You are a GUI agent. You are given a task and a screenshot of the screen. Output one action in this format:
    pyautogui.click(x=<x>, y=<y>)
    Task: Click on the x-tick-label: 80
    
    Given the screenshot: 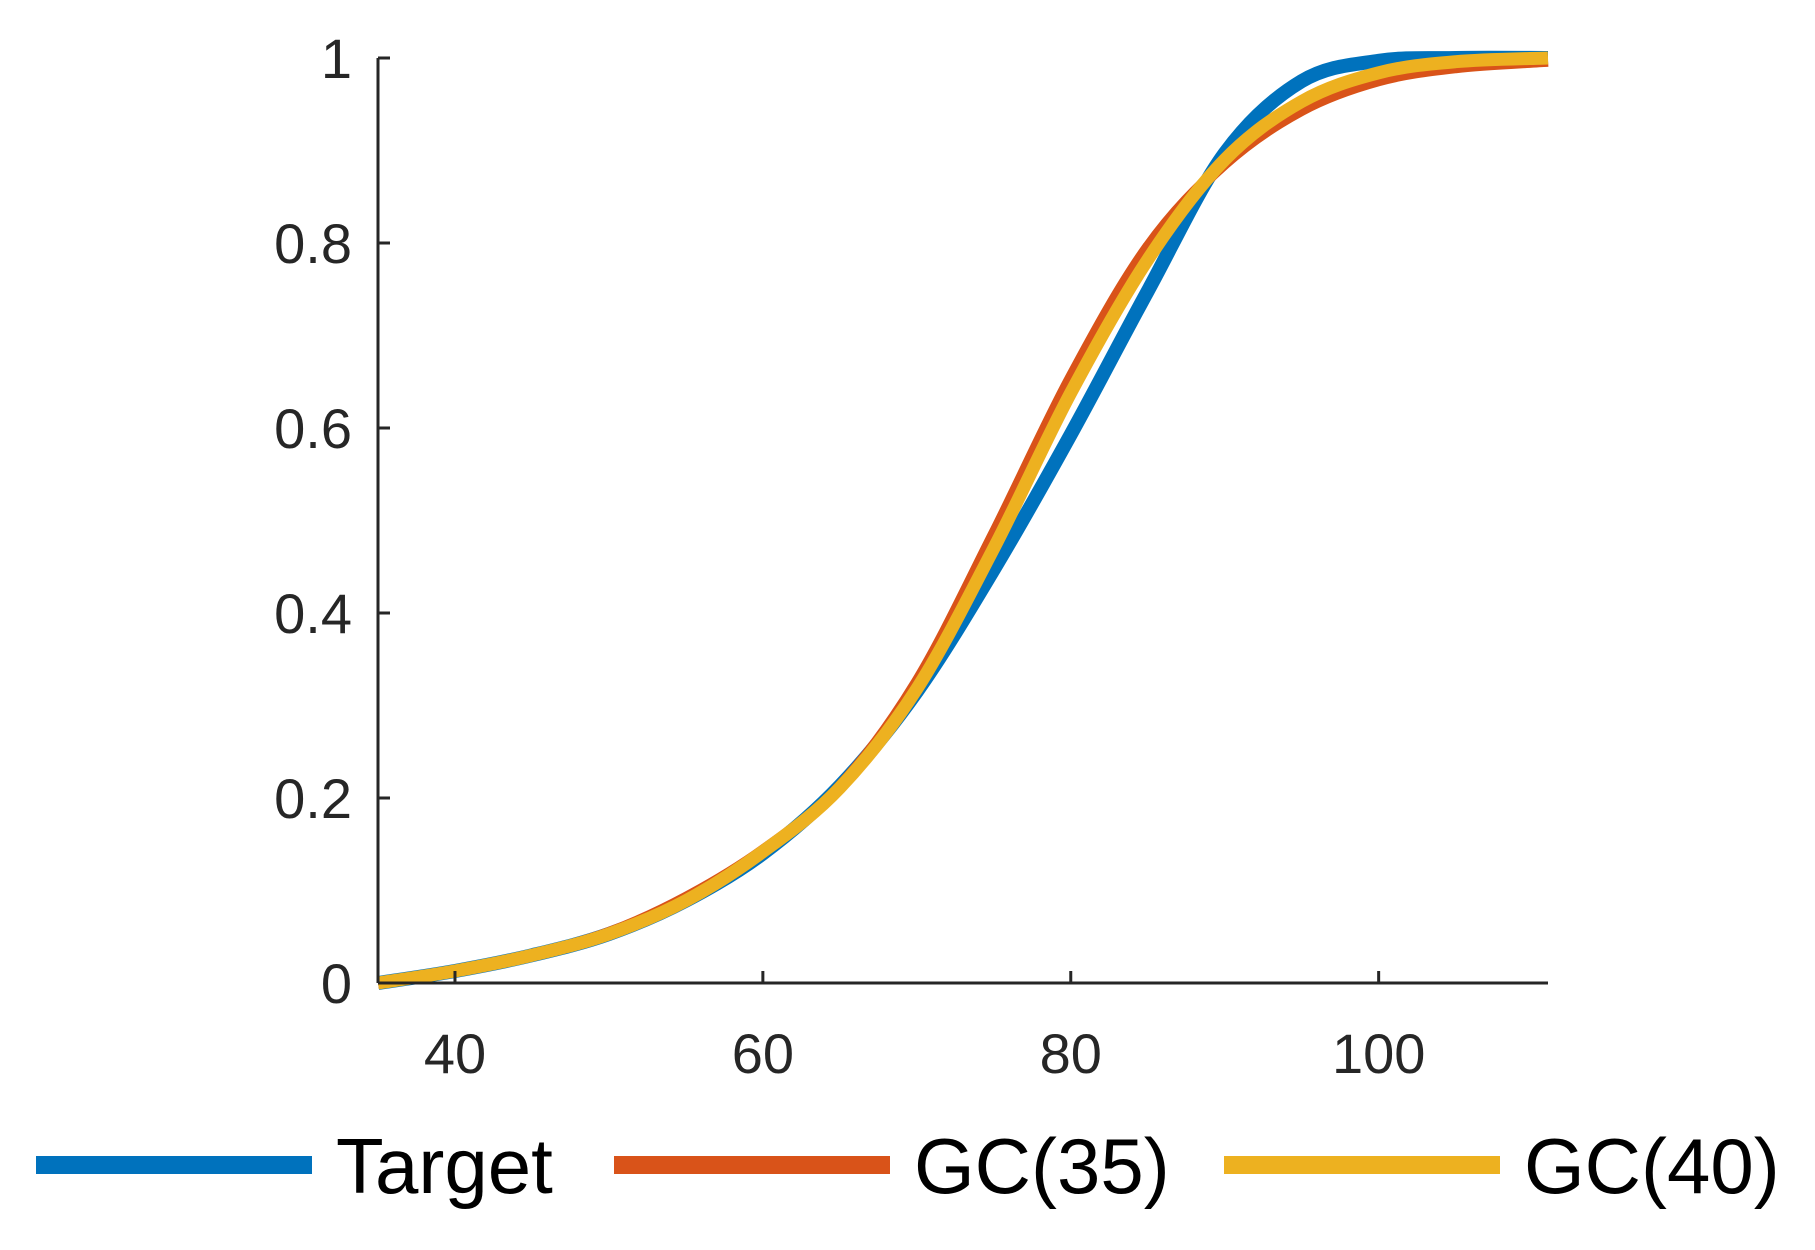 What is the action you would take?
    pyautogui.click(x=1071, y=1053)
    